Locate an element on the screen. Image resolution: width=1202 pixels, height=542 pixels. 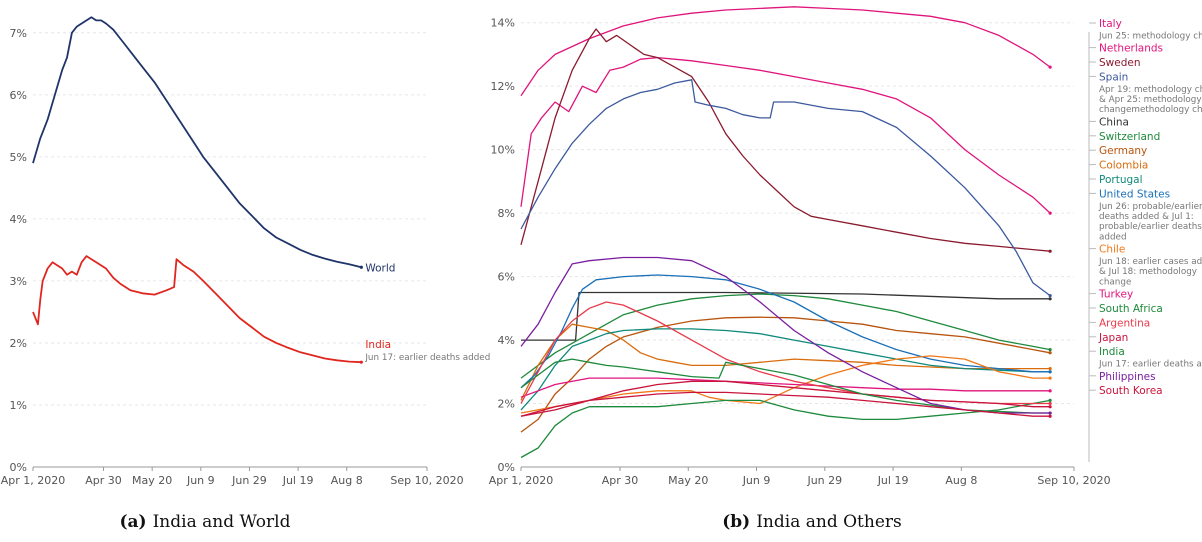
series-line-south-korea is located at coordinates (785, 404).